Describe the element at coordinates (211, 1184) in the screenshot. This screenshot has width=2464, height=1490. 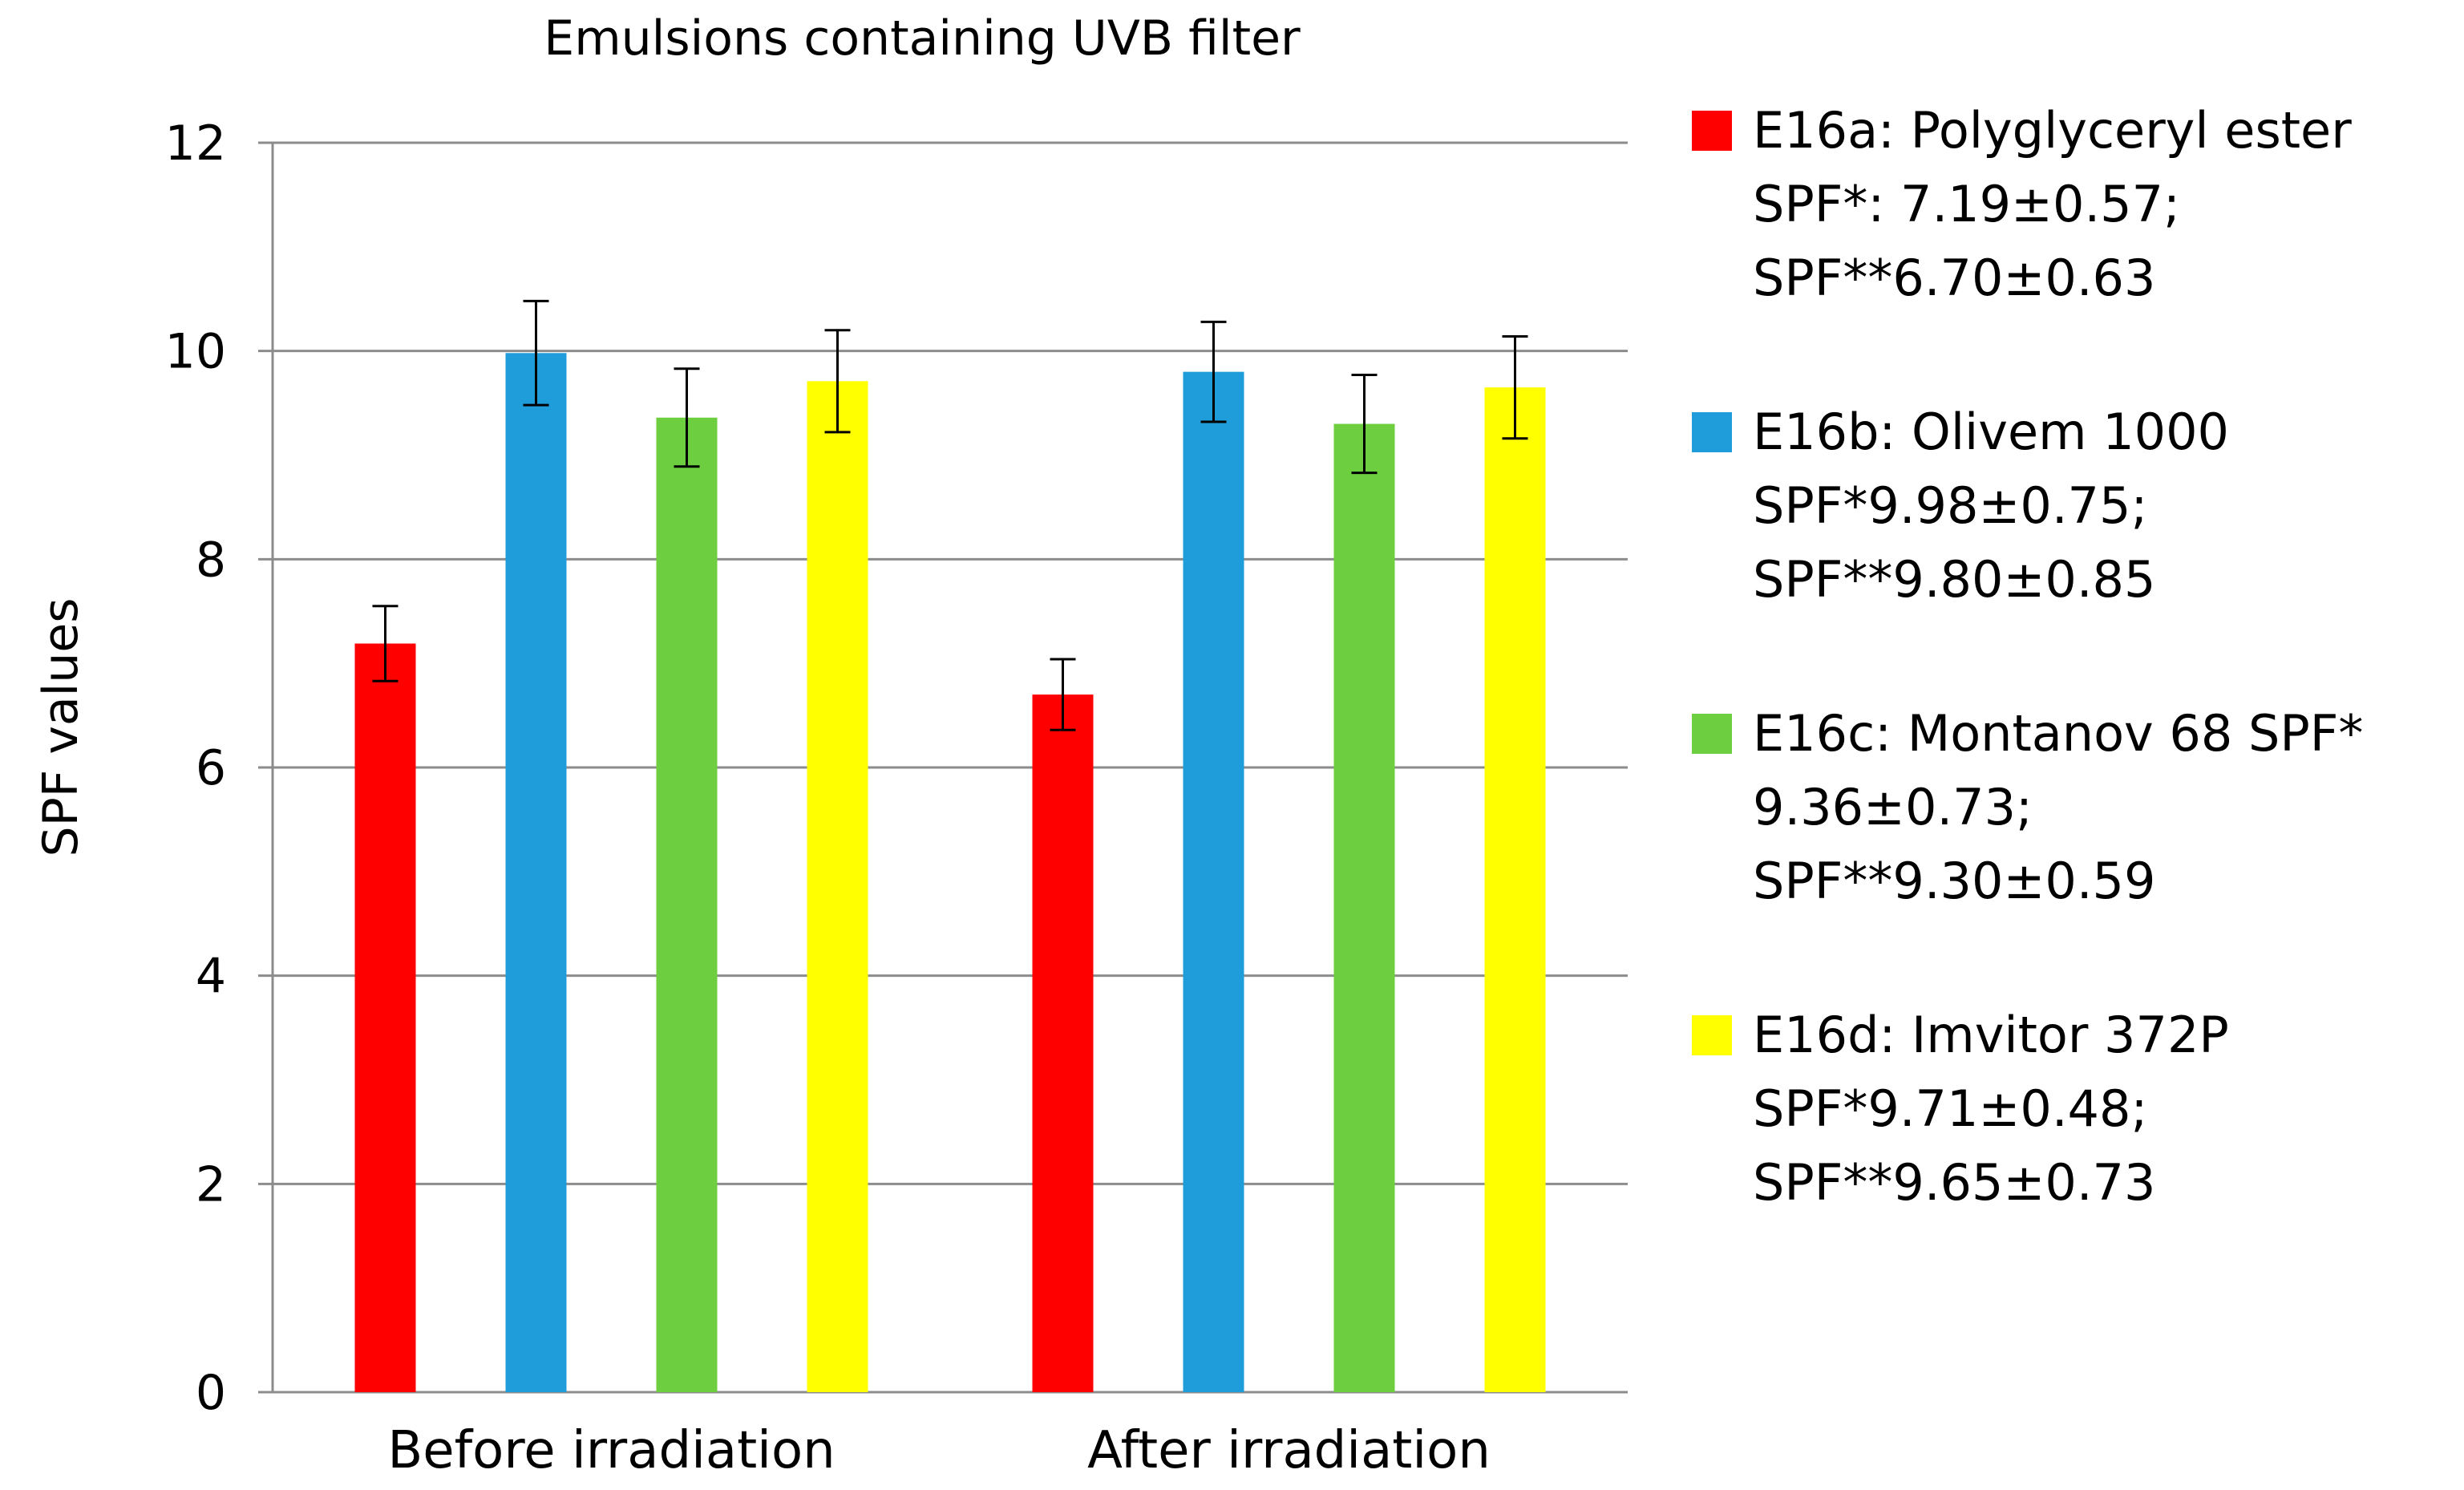
I see `y-tick-label: 2` at that location.